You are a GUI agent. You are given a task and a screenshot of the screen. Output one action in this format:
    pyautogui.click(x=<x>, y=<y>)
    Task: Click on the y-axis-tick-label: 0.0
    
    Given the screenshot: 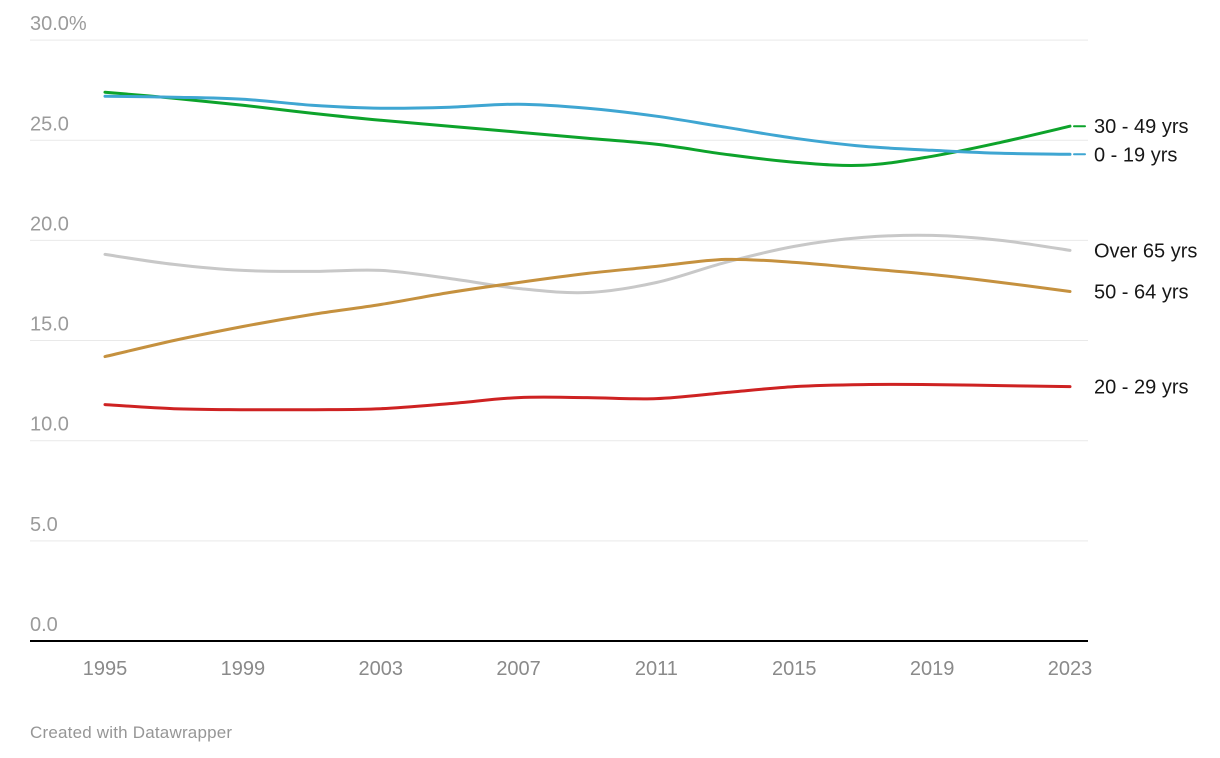 What is the action you would take?
    pyautogui.click(x=44, y=625)
    